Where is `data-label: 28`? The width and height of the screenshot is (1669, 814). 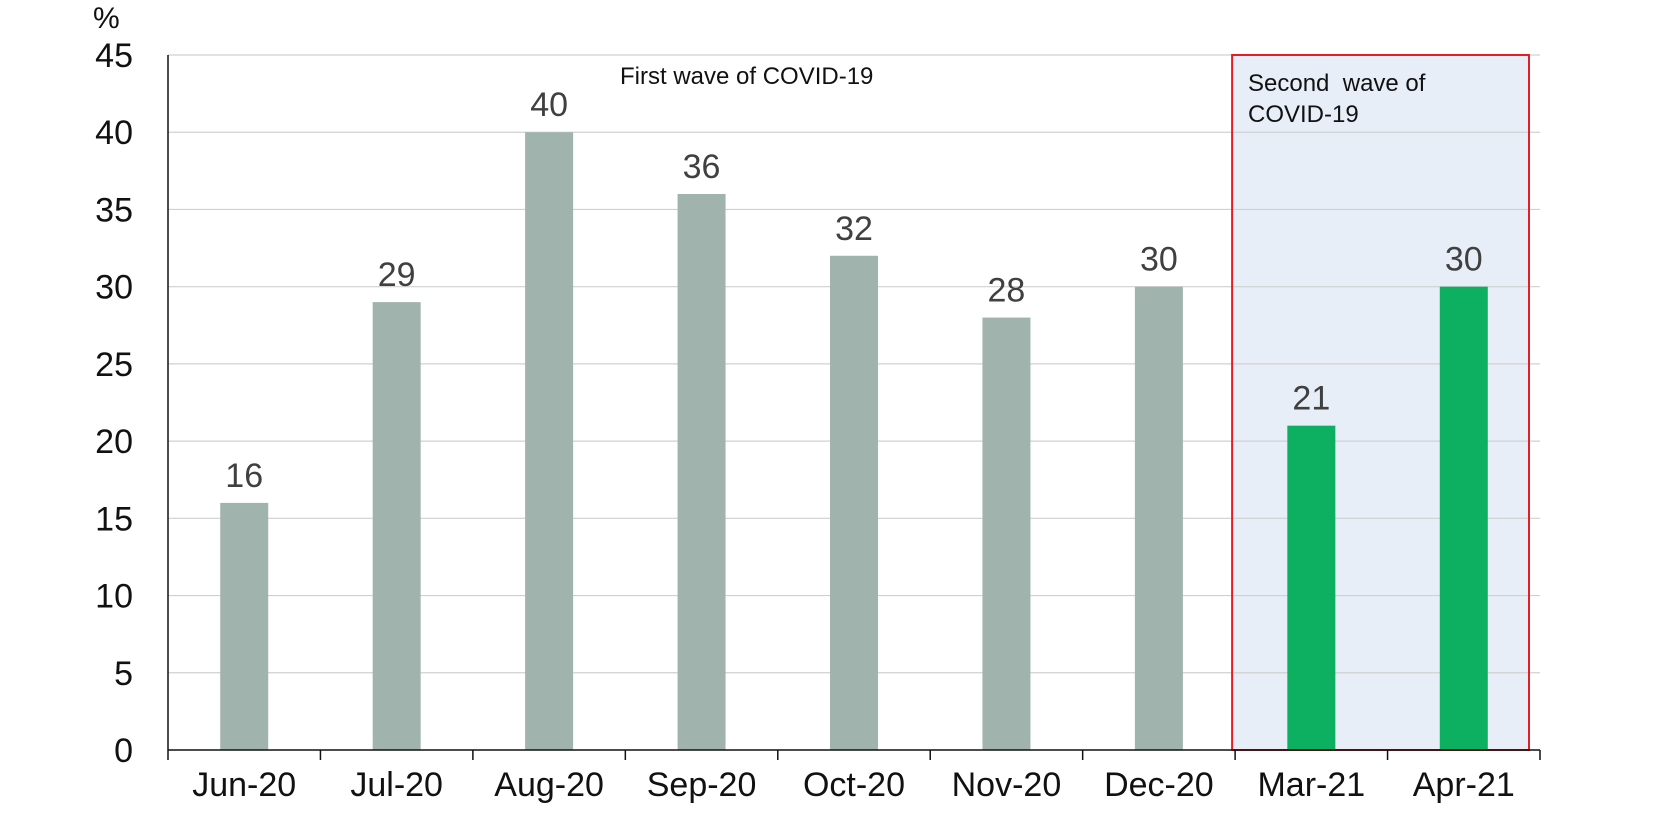
data-label: 28 is located at coordinates (1007, 291).